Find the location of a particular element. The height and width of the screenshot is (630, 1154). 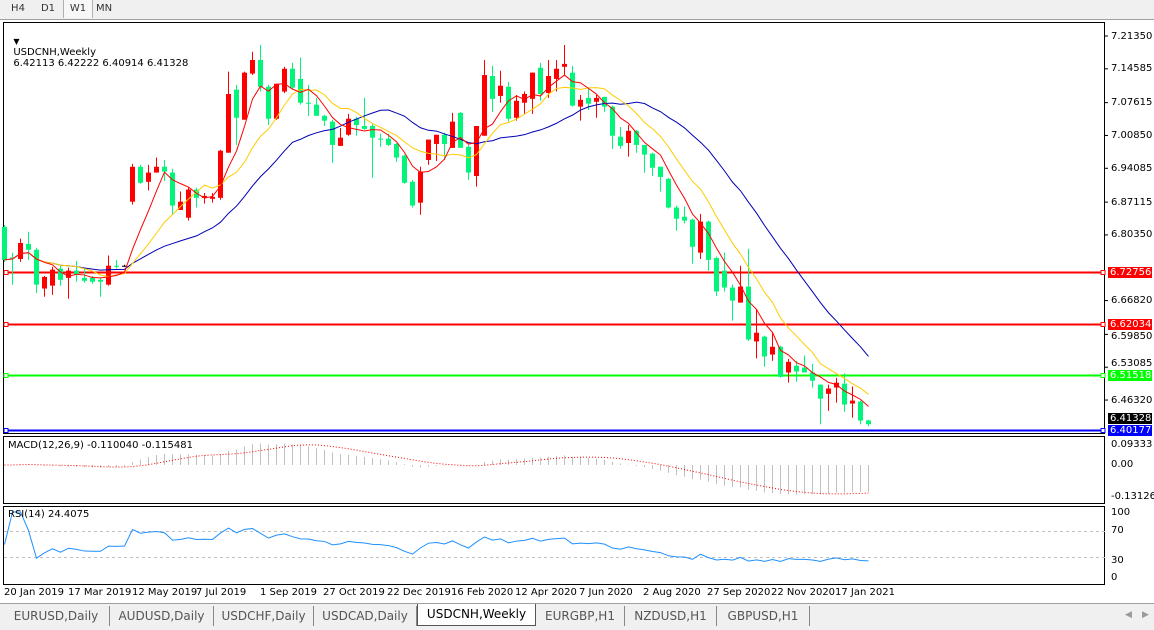

timeframe-toolbar: H4 D1 W1 MN is located at coordinates (577, 10).